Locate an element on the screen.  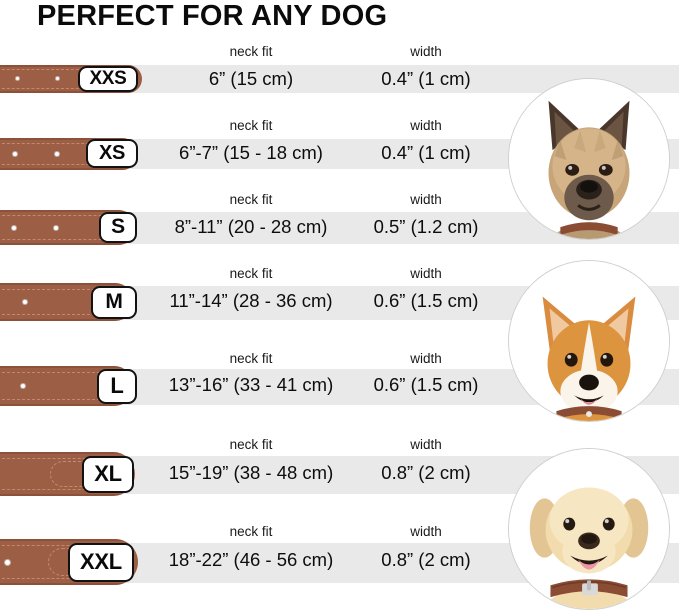
size-badge: XXL is located at coordinates (101, 562).